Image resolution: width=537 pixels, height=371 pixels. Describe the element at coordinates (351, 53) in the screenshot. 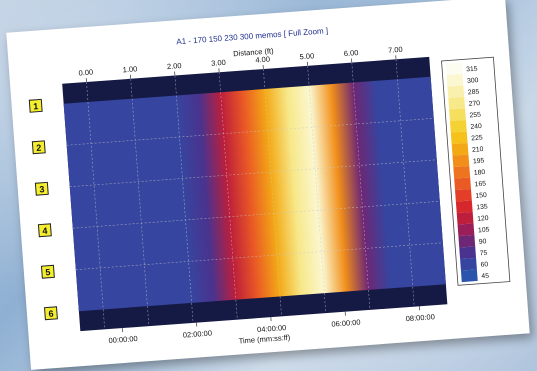

I see `top-tick-label: 6.00` at that location.